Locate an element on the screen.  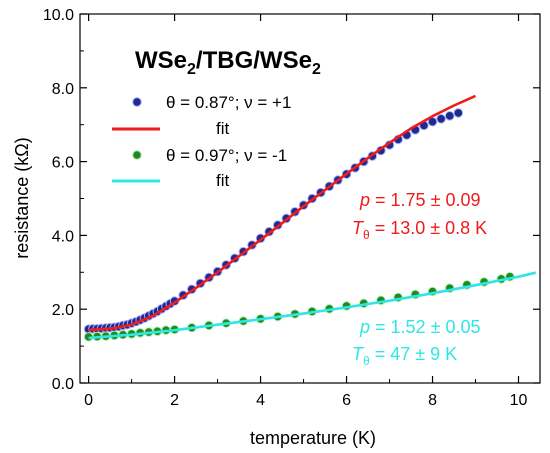
x-axis-label: temperature (K) is located at coordinates (313, 438).